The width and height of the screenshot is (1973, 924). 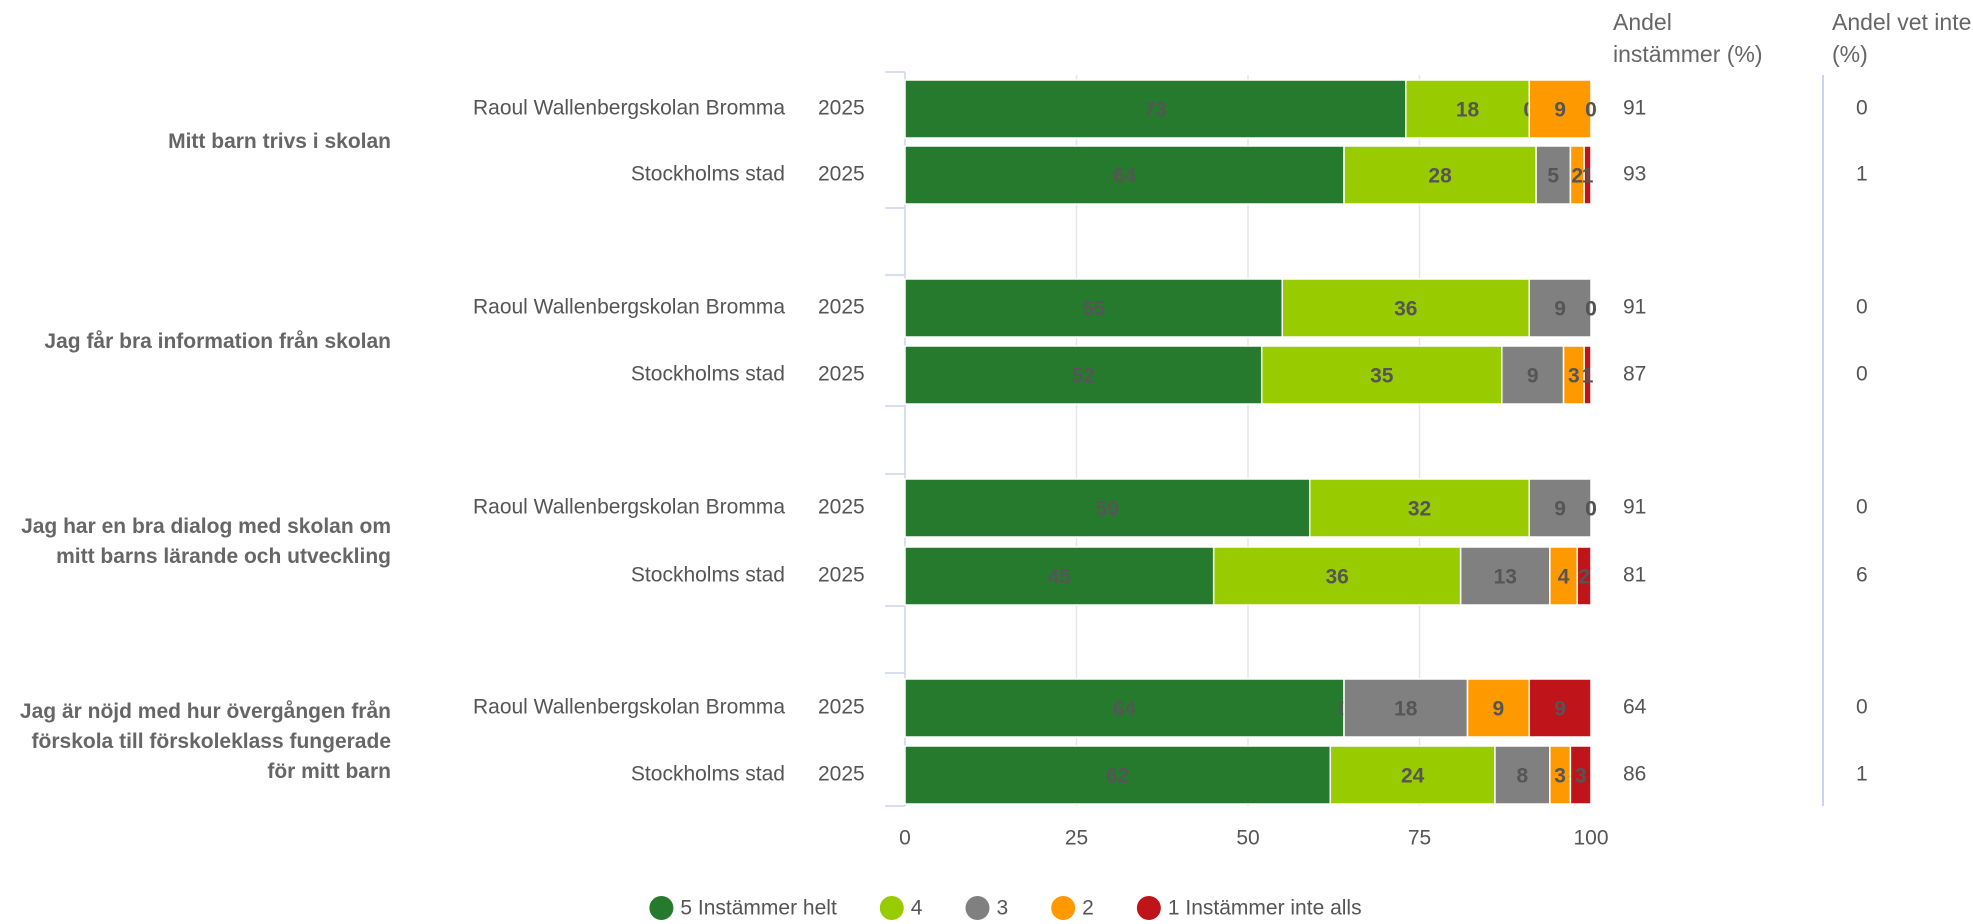 I want to click on column-header: Andel vet inte (%), so click(x=1902, y=38).